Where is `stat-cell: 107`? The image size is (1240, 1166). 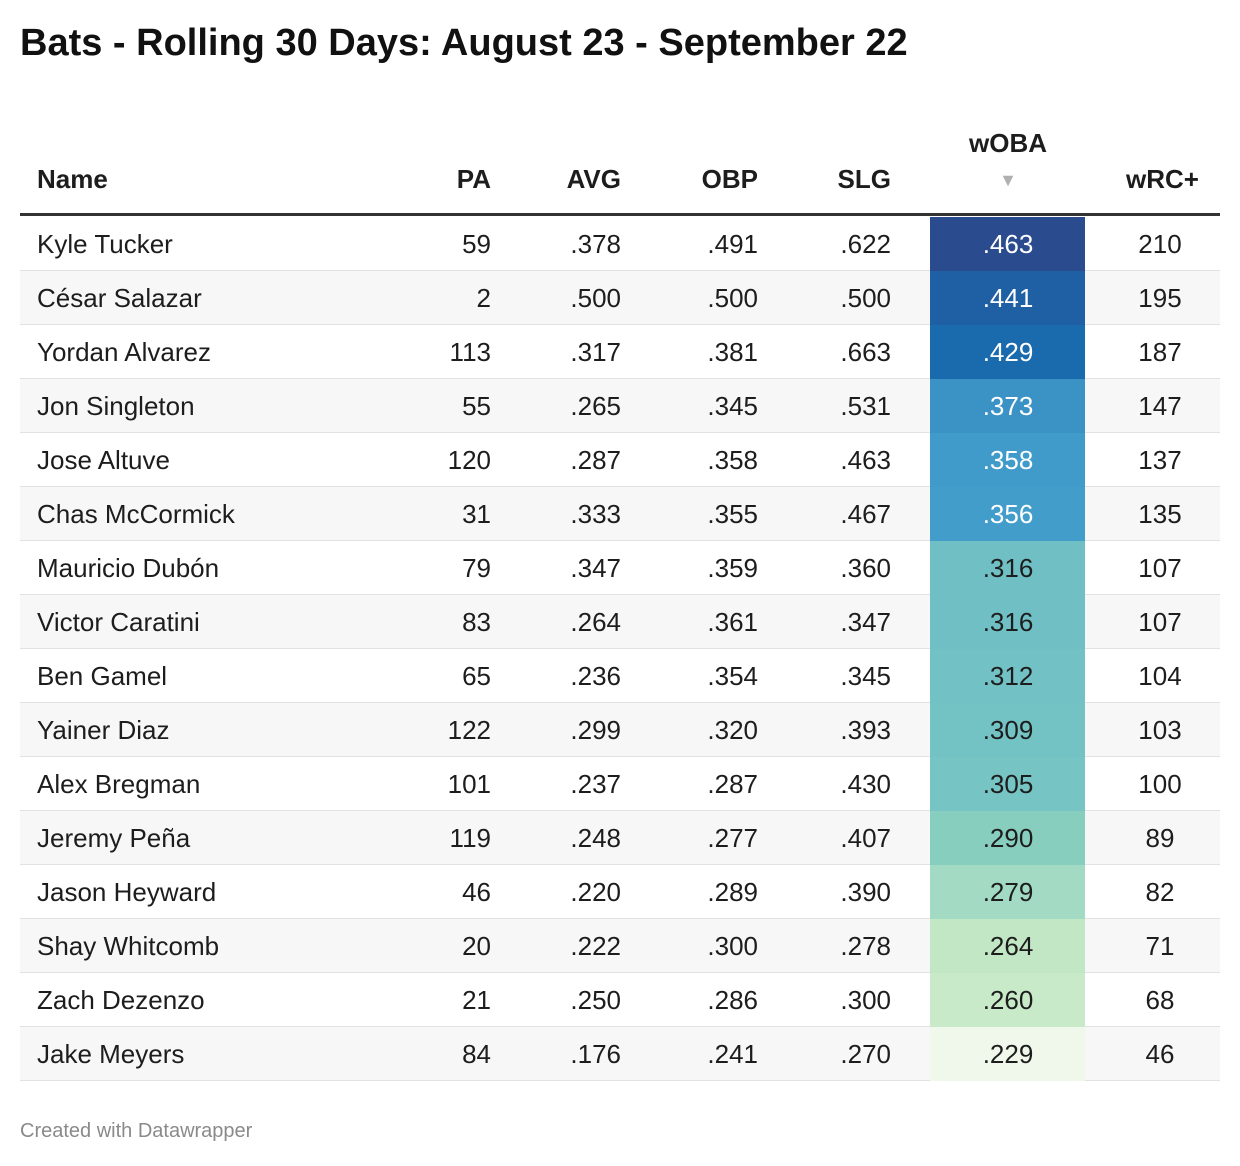 stat-cell: 107 is located at coordinates (1160, 622).